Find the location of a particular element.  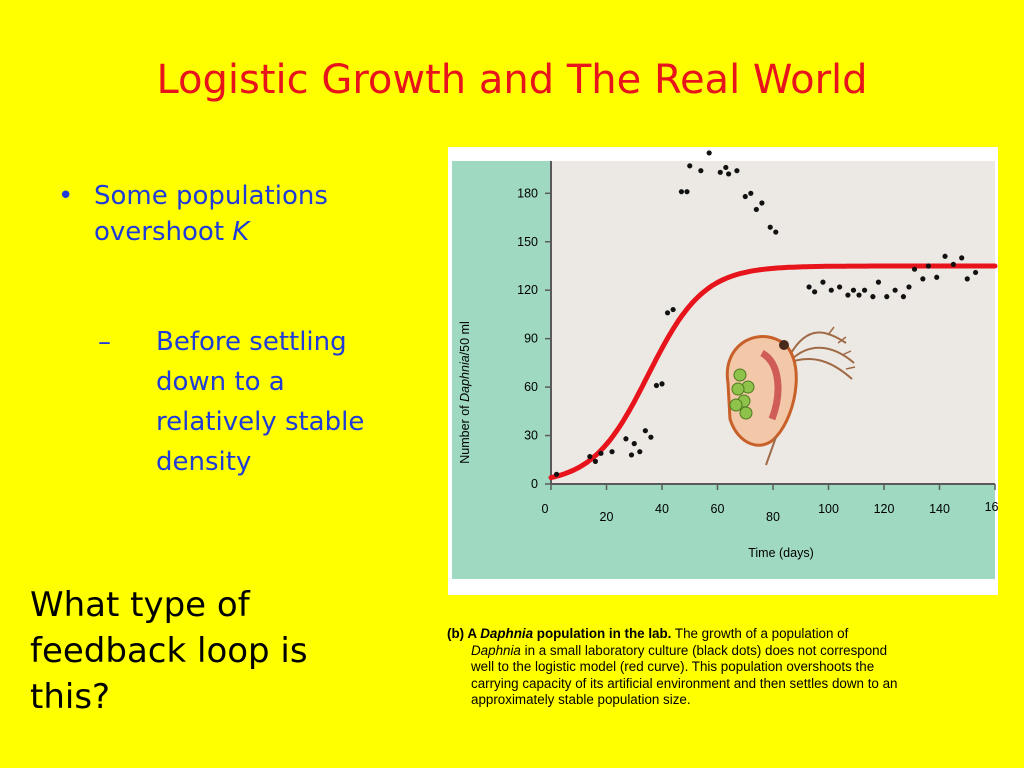

x-tick-label: 60 is located at coordinates (718, 509).